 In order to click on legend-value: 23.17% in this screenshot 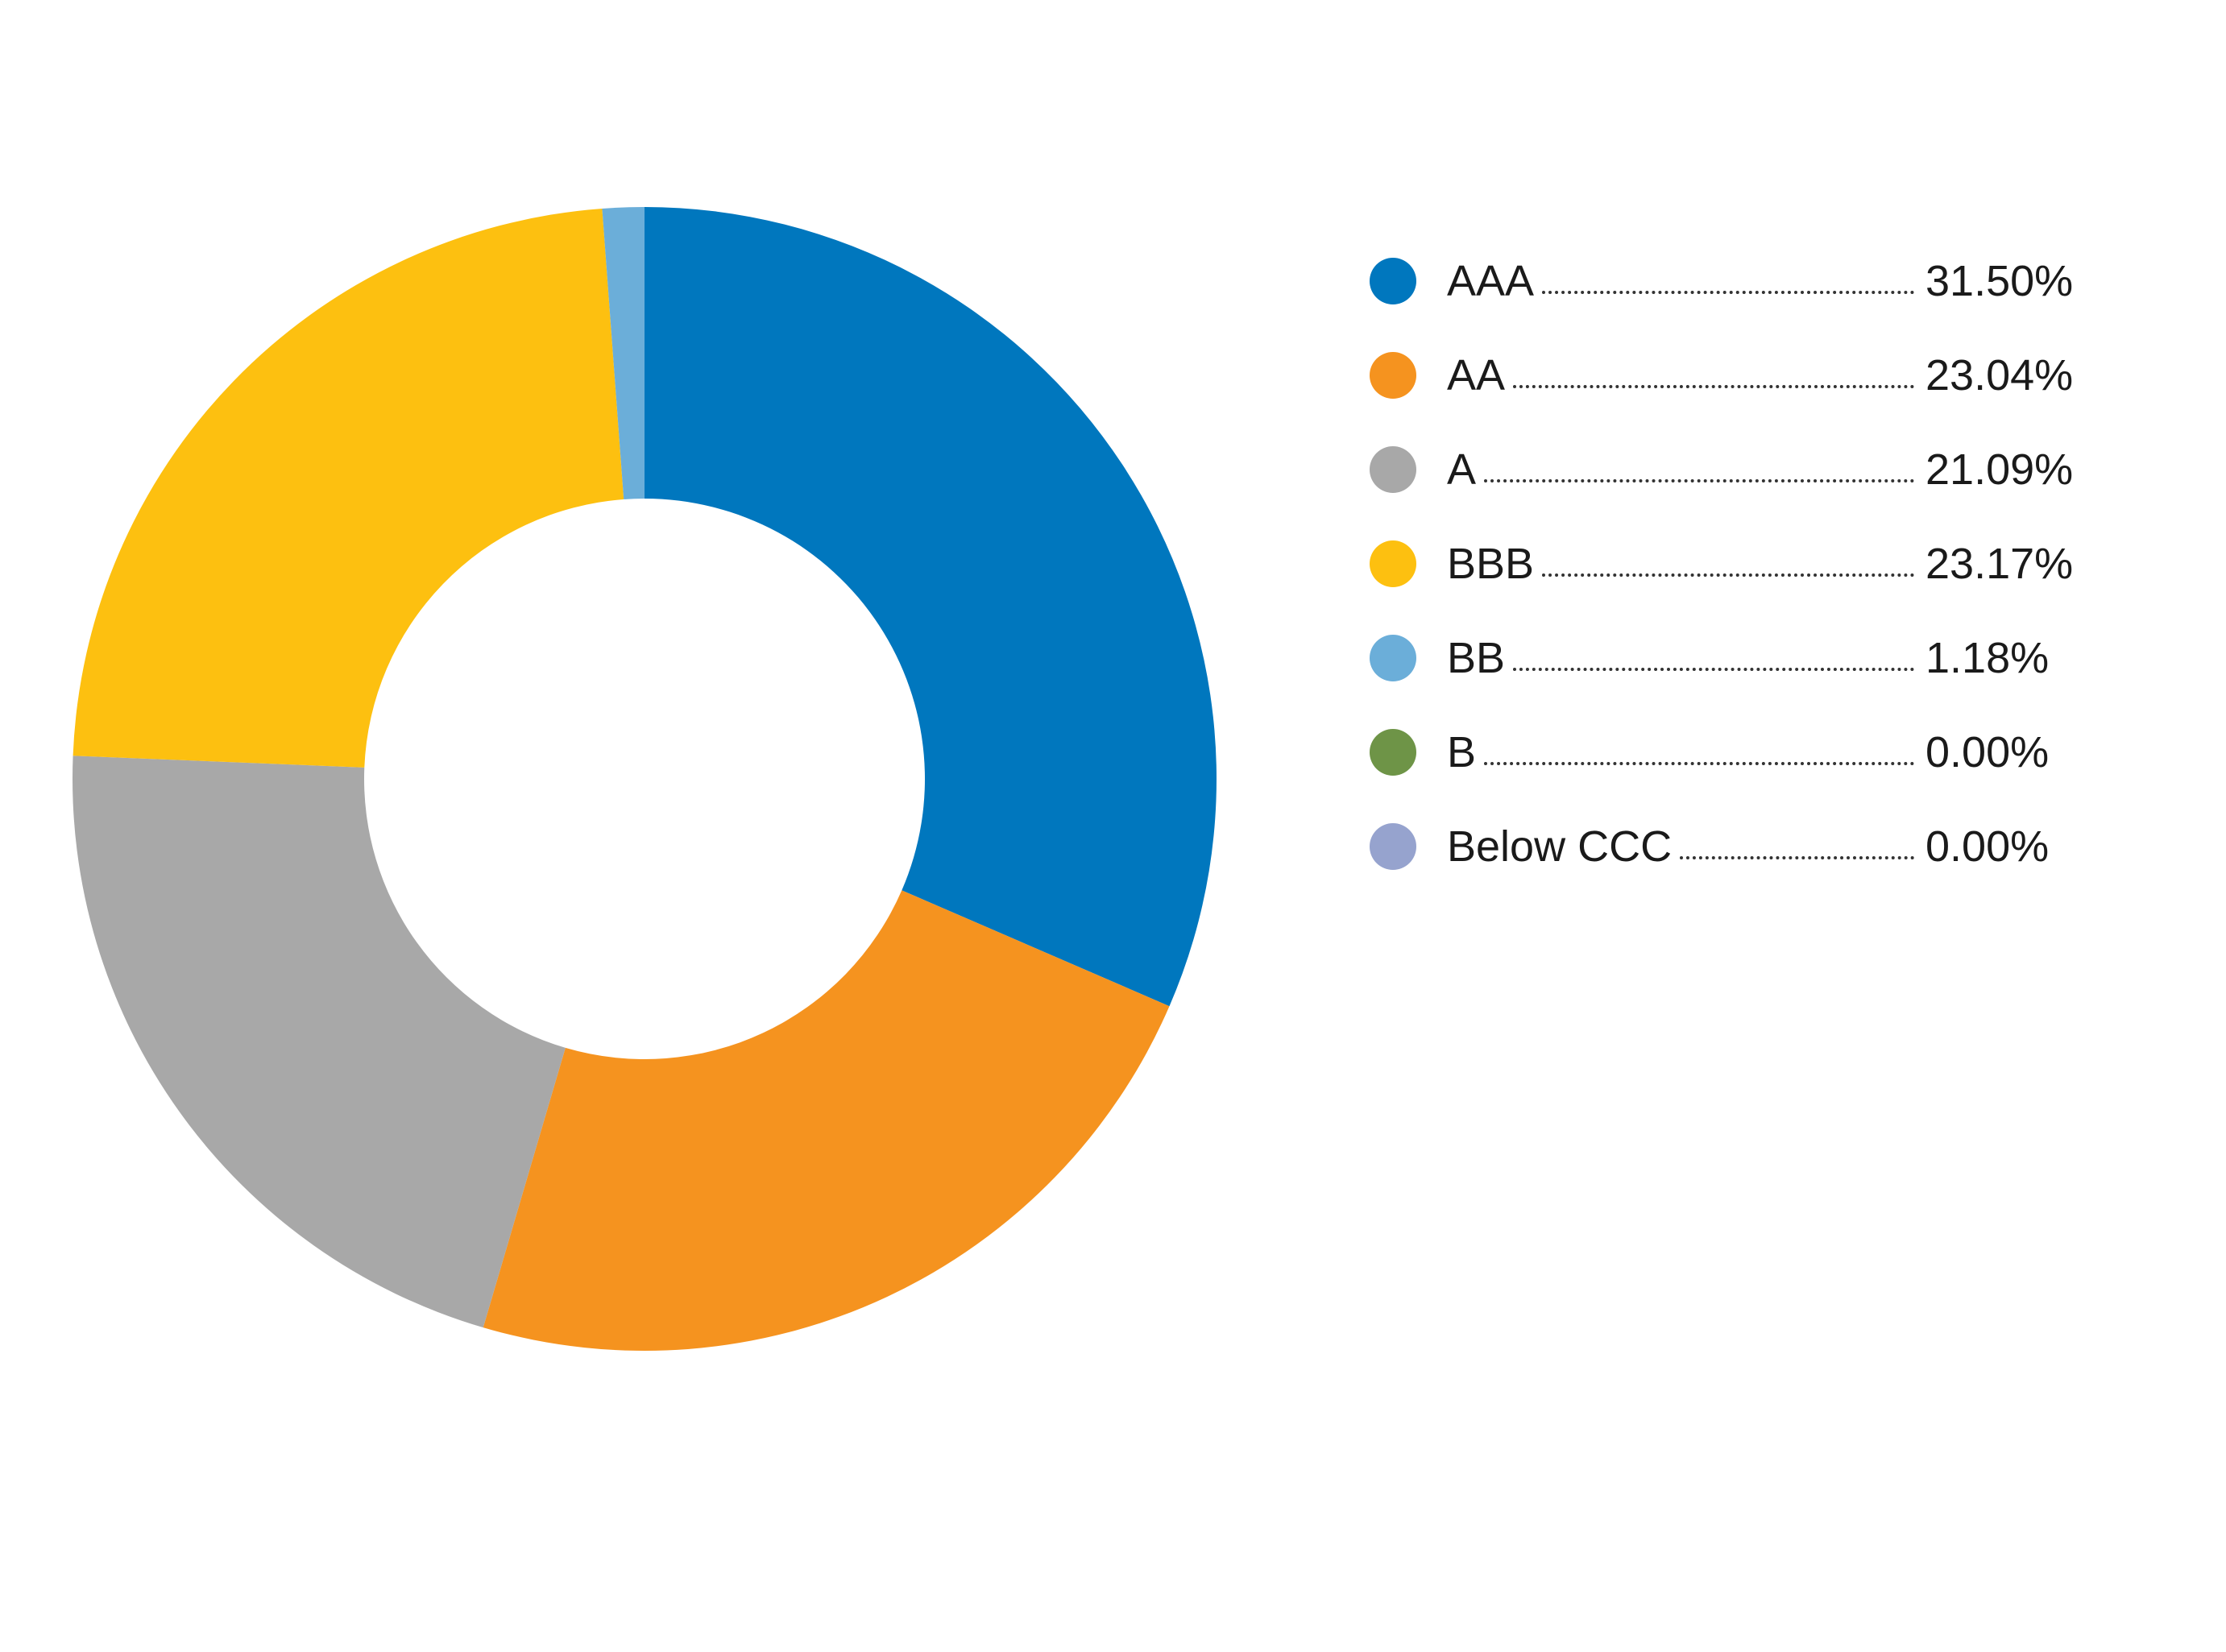, I will do `click(1999, 563)`.